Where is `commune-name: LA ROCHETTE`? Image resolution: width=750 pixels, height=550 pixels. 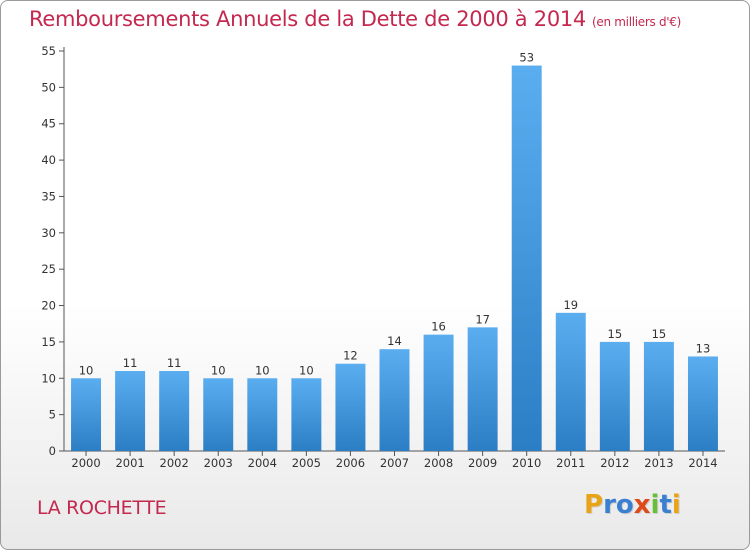 commune-name: LA ROCHETTE is located at coordinates (102, 508).